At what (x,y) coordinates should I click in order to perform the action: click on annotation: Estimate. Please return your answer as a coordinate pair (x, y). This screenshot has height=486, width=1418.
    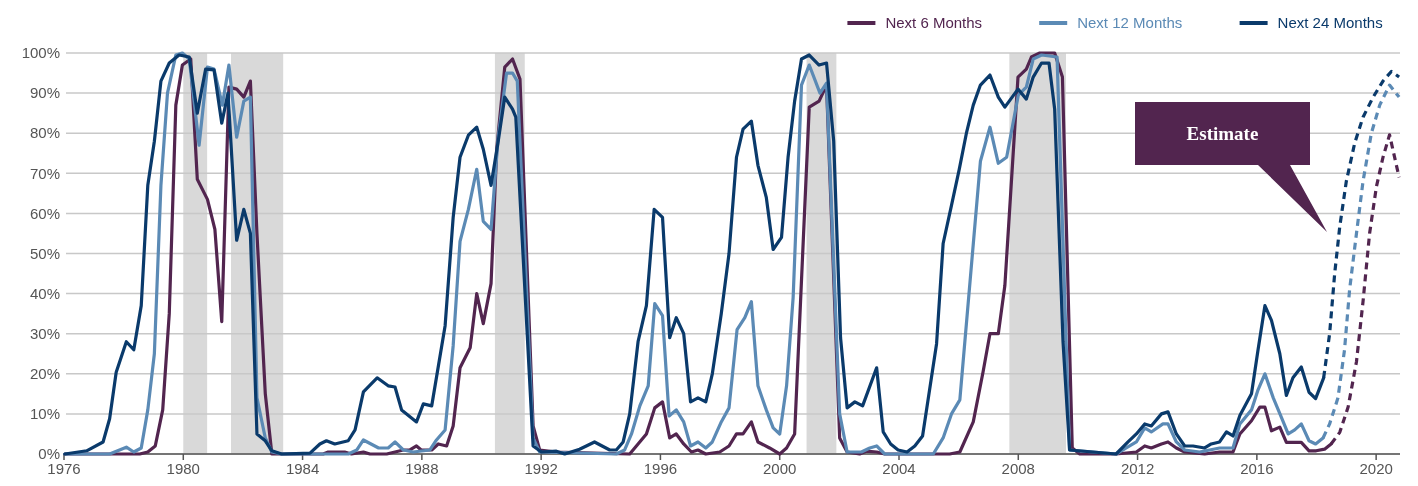
    Looking at the image, I should click on (1222, 134).